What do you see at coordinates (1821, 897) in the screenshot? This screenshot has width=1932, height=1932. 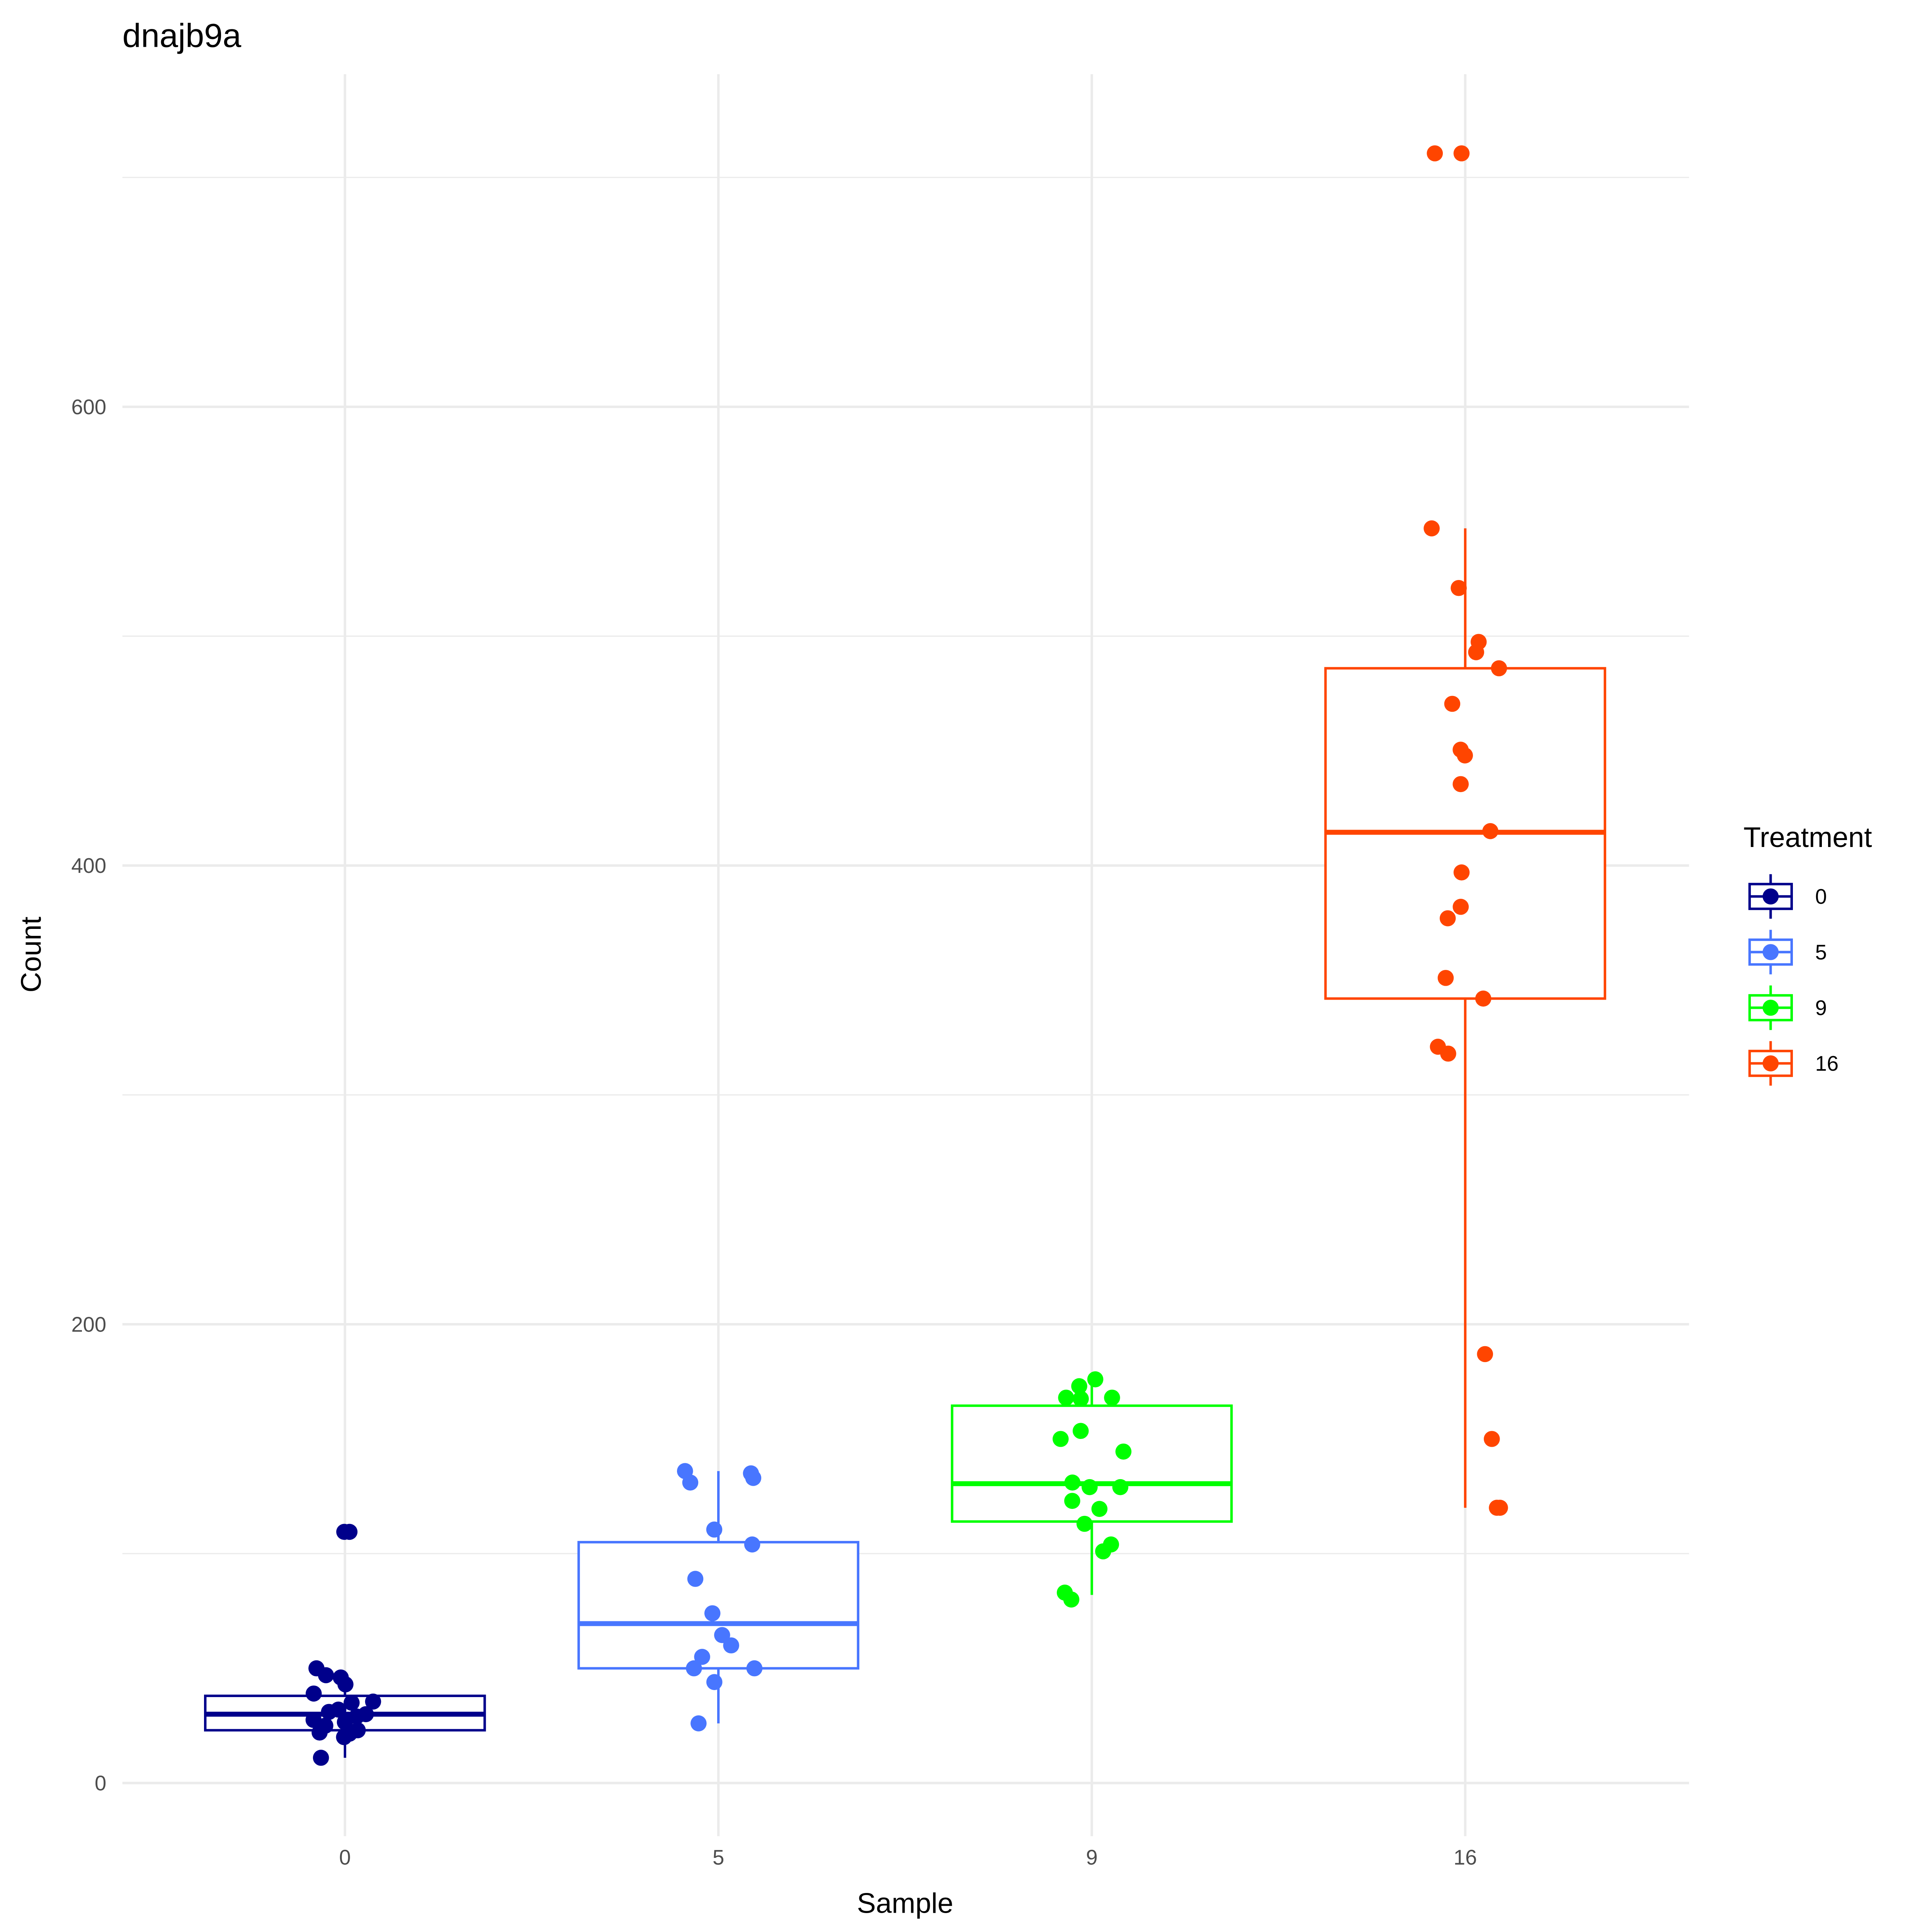 I see `legend-label: 0` at bounding box center [1821, 897].